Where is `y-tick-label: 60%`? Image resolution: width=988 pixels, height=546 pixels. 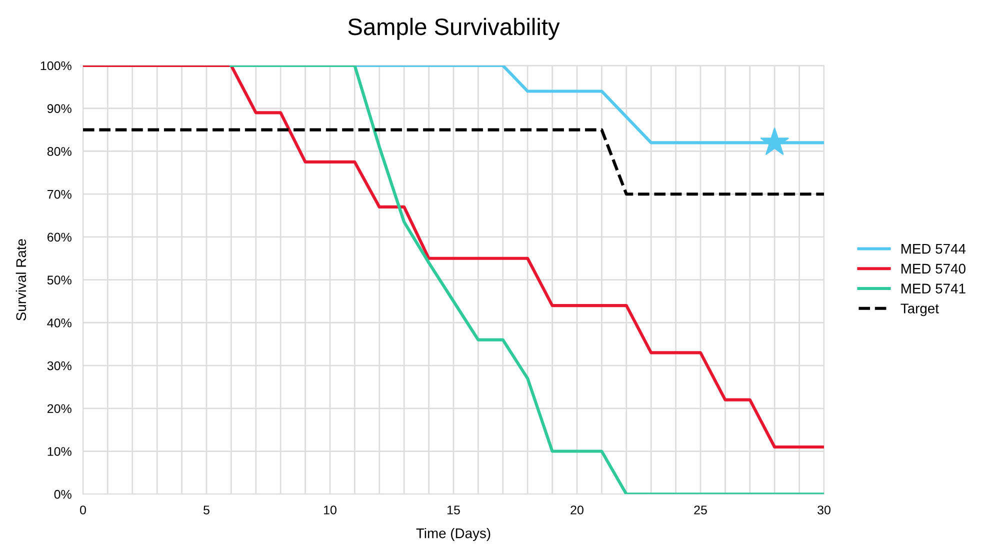 y-tick-label: 60% is located at coordinates (60, 237).